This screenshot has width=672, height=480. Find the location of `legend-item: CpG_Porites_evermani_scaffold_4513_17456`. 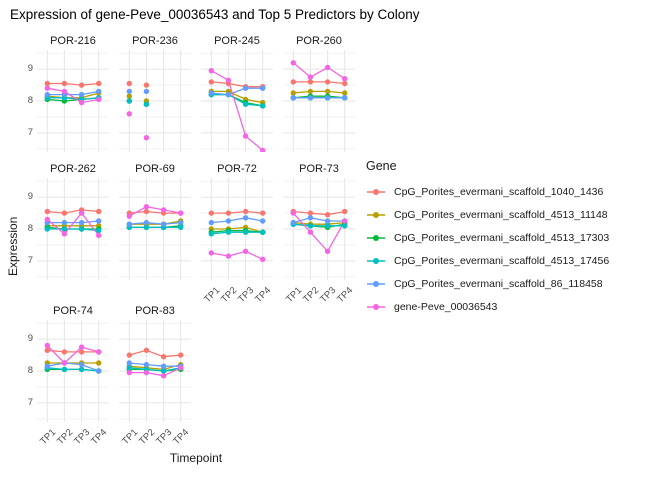

legend-item: CpG_Porites_evermani_scaffold_4513_17456 is located at coordinates (487, 260).